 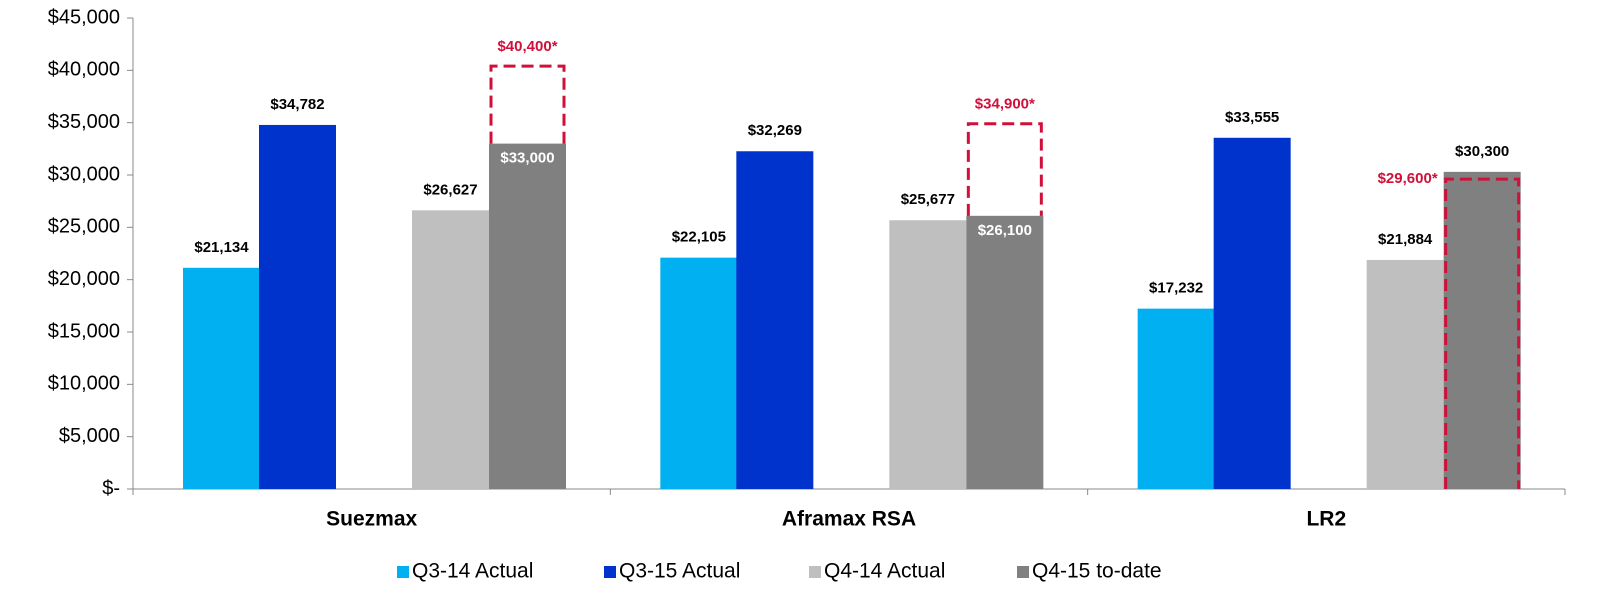 I want to click on y-tick-label: $-, so click(x=111, y=488).